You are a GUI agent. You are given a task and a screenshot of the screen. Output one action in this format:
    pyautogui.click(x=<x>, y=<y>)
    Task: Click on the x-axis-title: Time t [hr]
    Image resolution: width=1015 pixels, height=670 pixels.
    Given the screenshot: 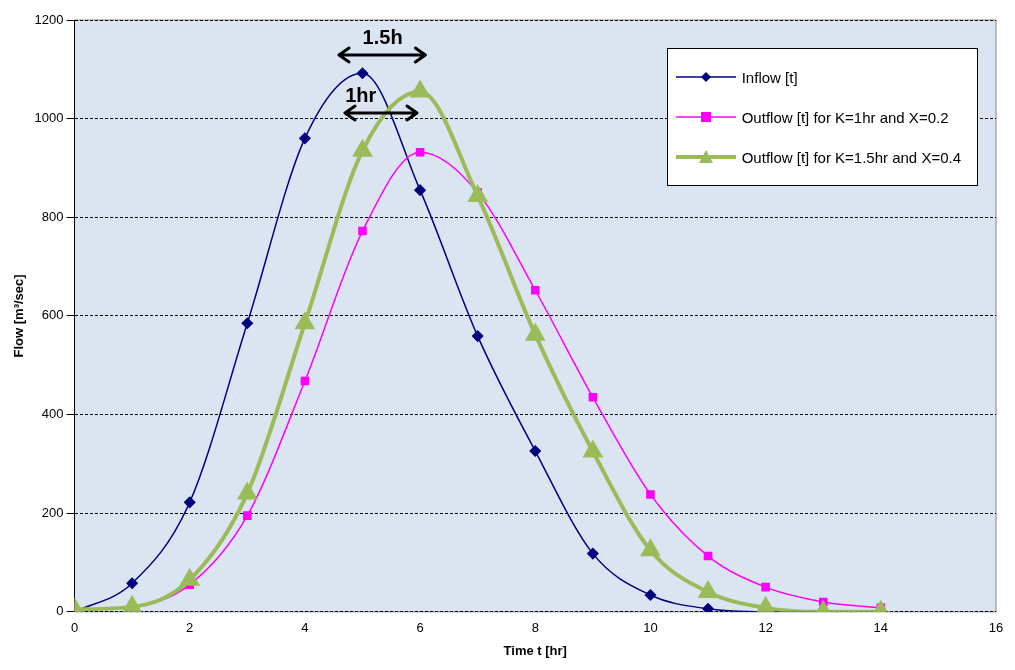 What is the action you would take?
    pyautogui.click(x=535, y=650)
    